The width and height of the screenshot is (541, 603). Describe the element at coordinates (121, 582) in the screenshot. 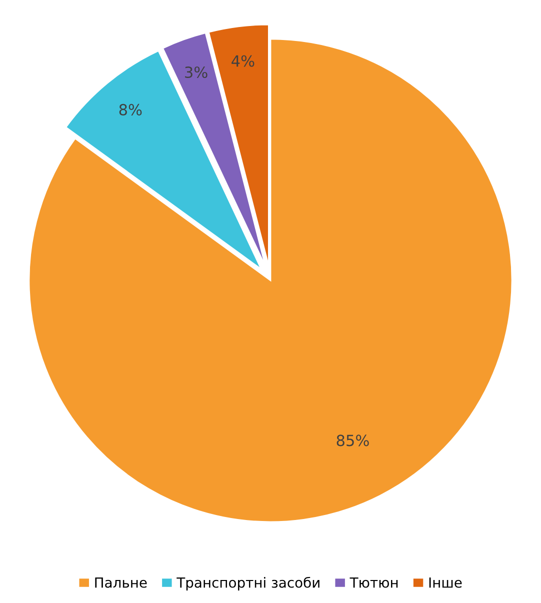

I see `legend-label: Пальне` at that location.